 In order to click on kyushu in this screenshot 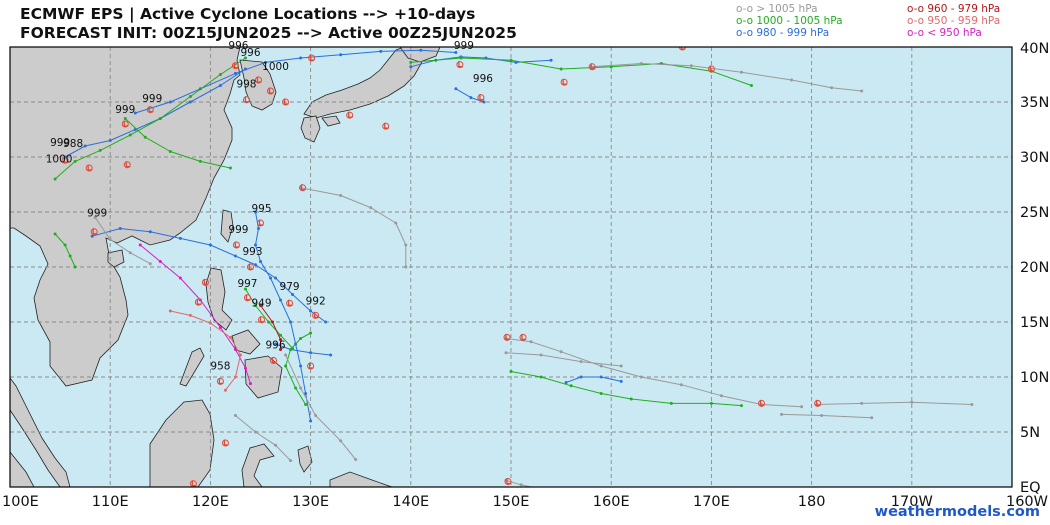, I will do `click(310, 129)`.